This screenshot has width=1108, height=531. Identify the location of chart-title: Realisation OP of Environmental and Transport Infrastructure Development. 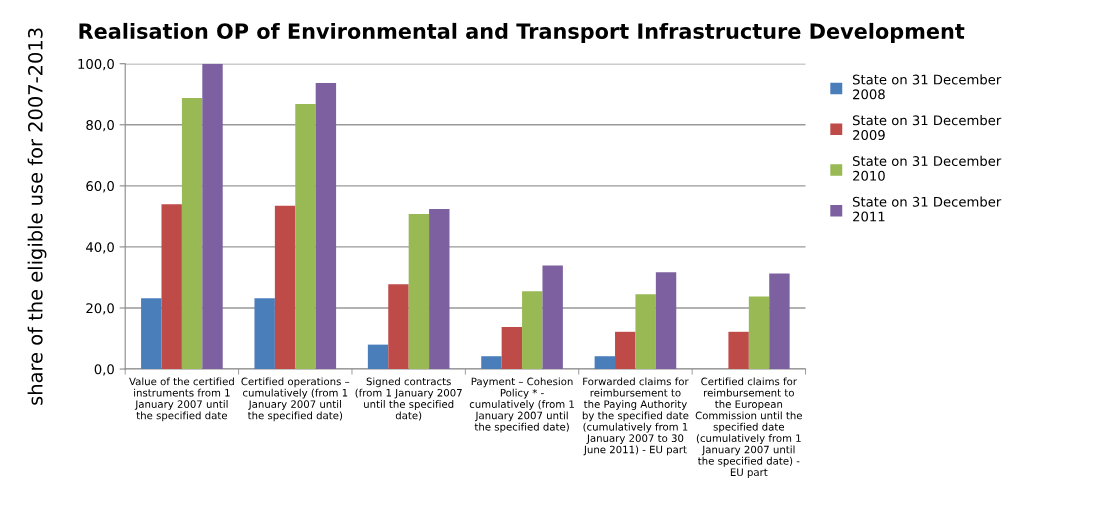
(522, 33).